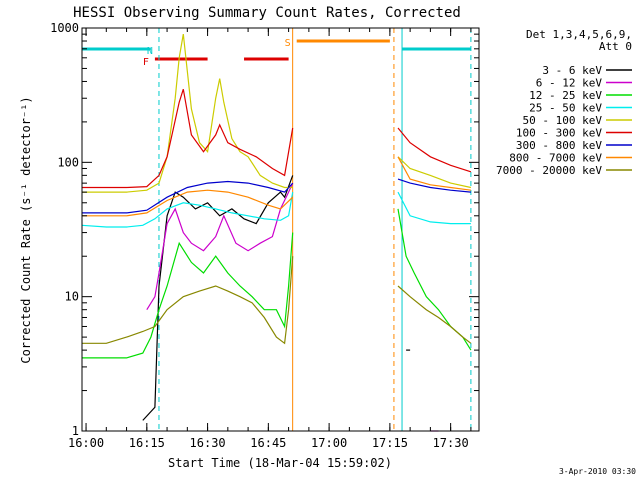  I want to click on y-tick-label: 1000, so click(64, 28).